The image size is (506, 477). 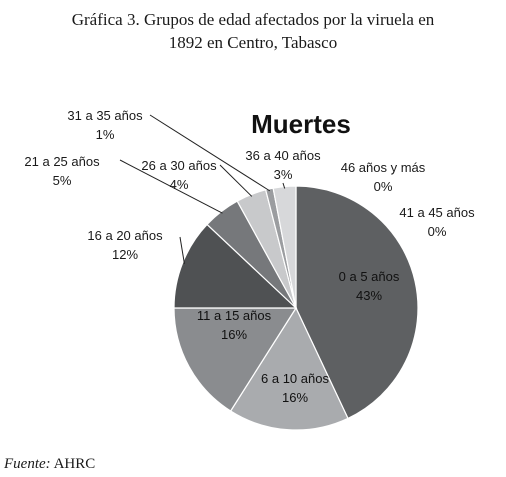 I want to click on source-text: AHRC, so click(x=74, y=464).